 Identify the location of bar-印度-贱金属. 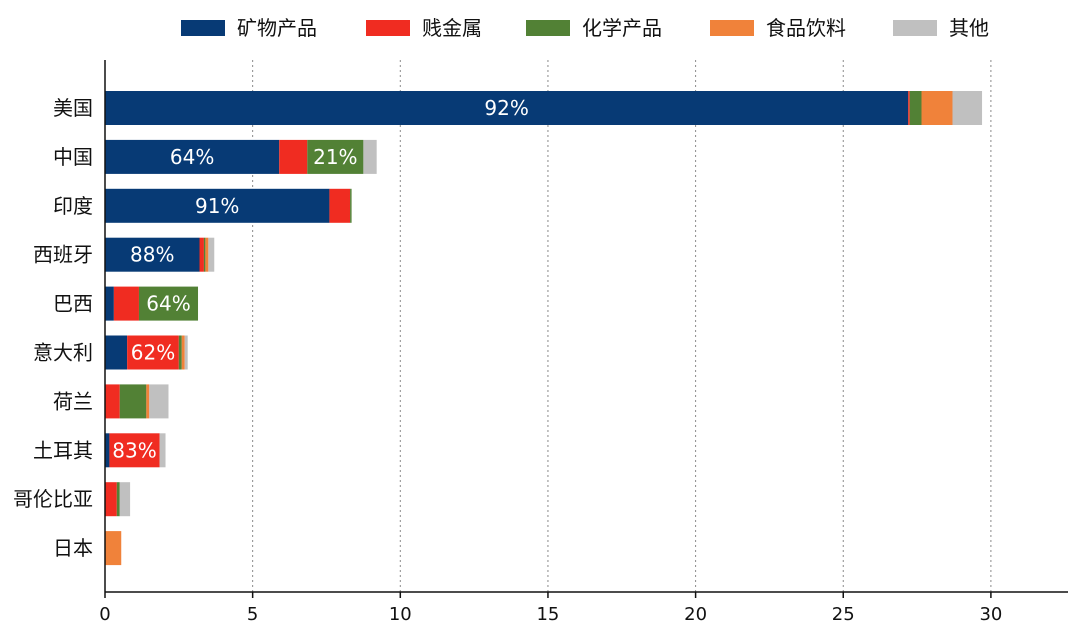
(340, 205).